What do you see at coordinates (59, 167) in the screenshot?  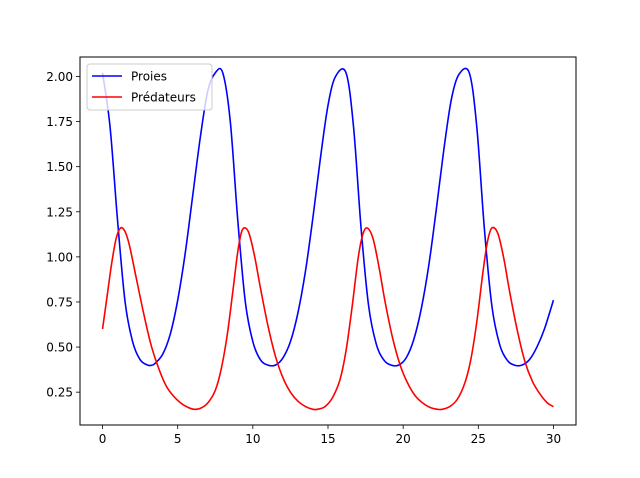 I see `y-tick-label: 1.50` at bounding box center [59, 167].